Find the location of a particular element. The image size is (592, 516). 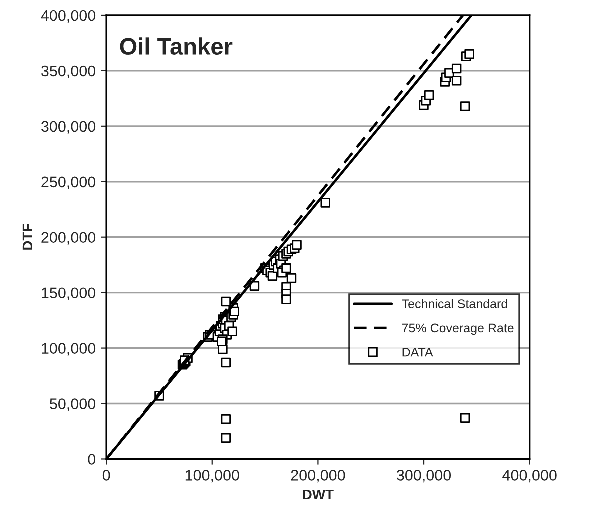

x-tick-label: 400,000 is located at coordinates (529, 476).